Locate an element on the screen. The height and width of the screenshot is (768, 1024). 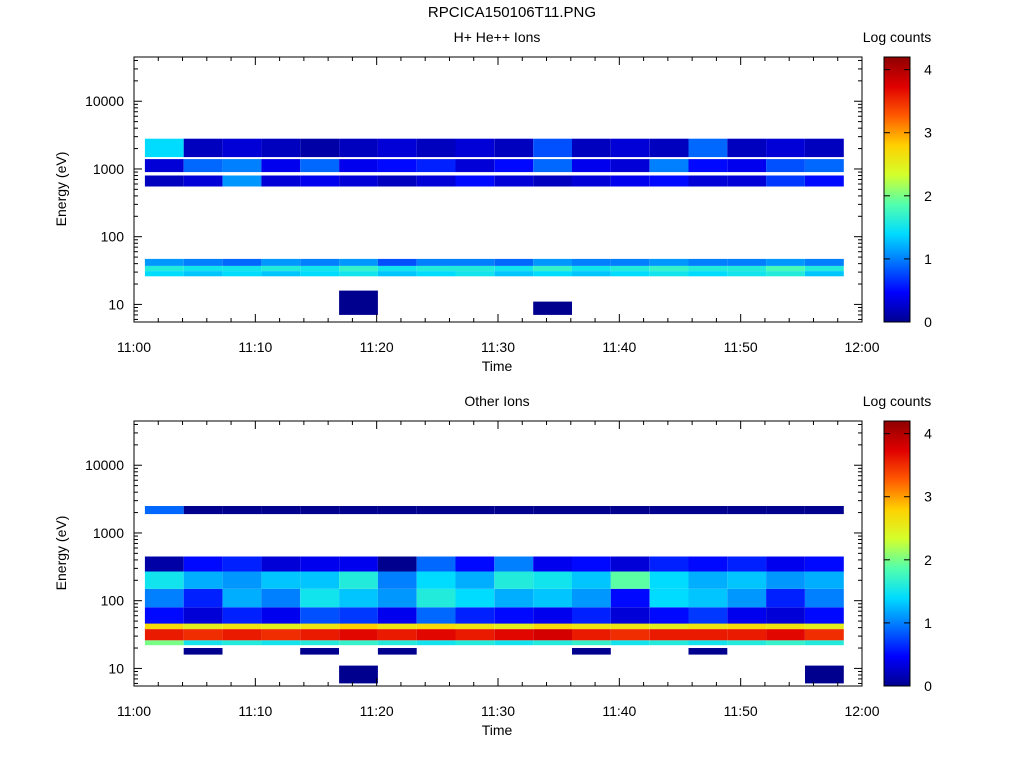
x-tick-label: 11:00 is located at coordinates (134, 711).